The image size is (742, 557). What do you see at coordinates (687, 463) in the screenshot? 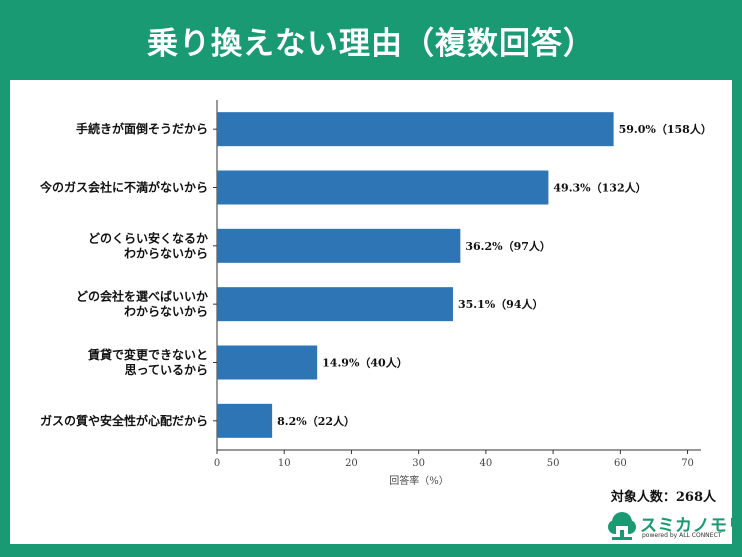
I see `x-tick-label: 70` at bounding box center [687, 463].